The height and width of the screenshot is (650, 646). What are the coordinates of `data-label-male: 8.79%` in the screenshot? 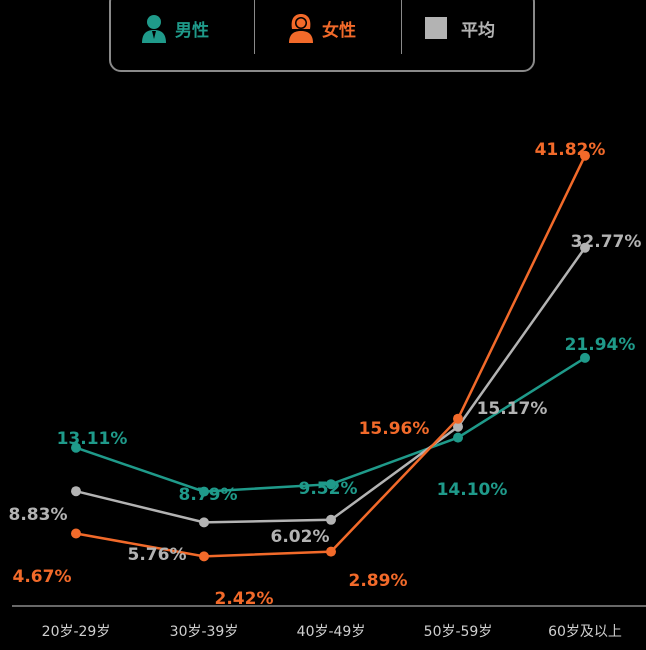 It's located at (208, 495).